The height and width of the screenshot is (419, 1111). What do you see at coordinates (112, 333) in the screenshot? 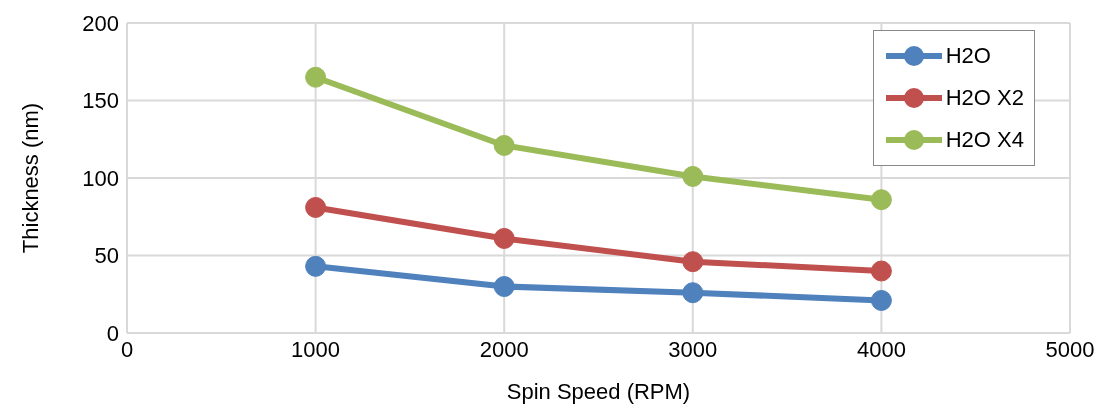
I see `y-tick-label: 0` at bounding box center [112, 333].